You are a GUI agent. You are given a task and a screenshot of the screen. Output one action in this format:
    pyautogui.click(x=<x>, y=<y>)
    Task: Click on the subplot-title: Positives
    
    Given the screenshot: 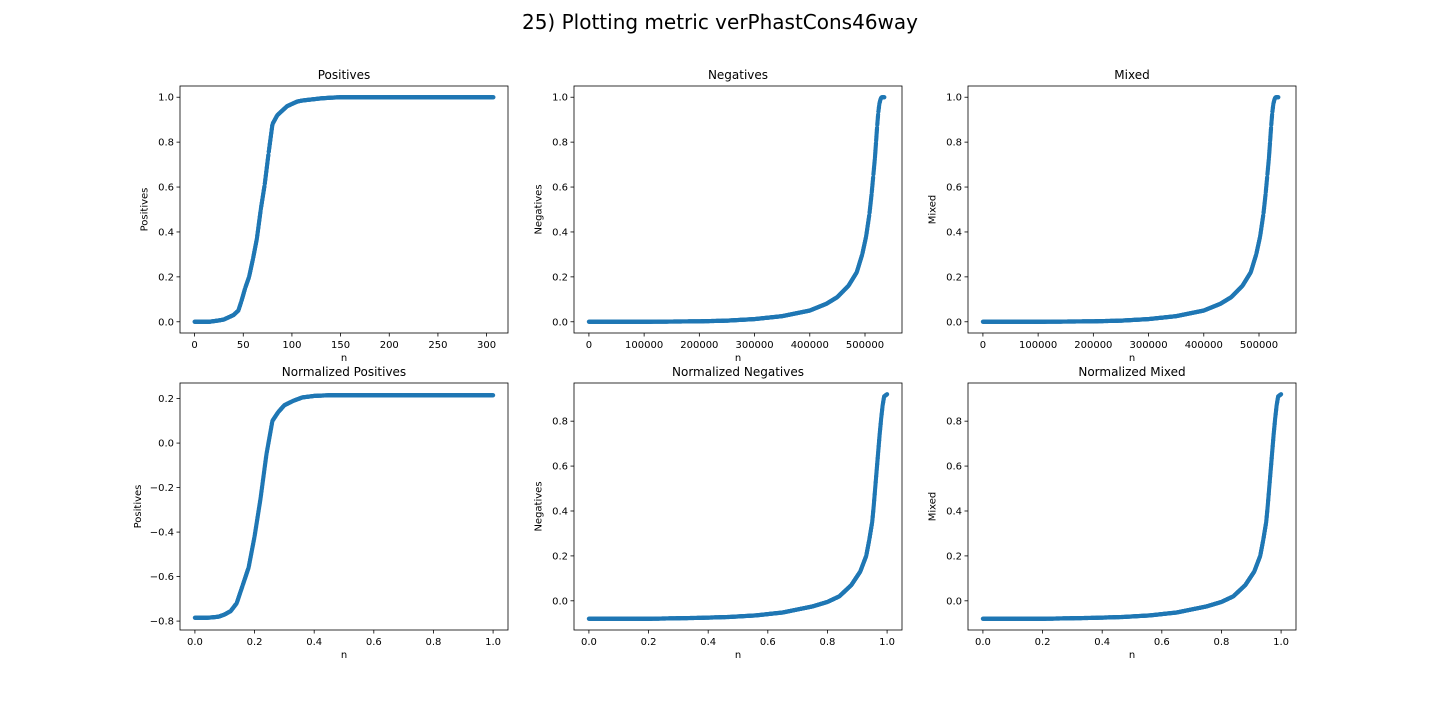 What is the action you would take?
    pyautogui.click(x=344, y=75)
    